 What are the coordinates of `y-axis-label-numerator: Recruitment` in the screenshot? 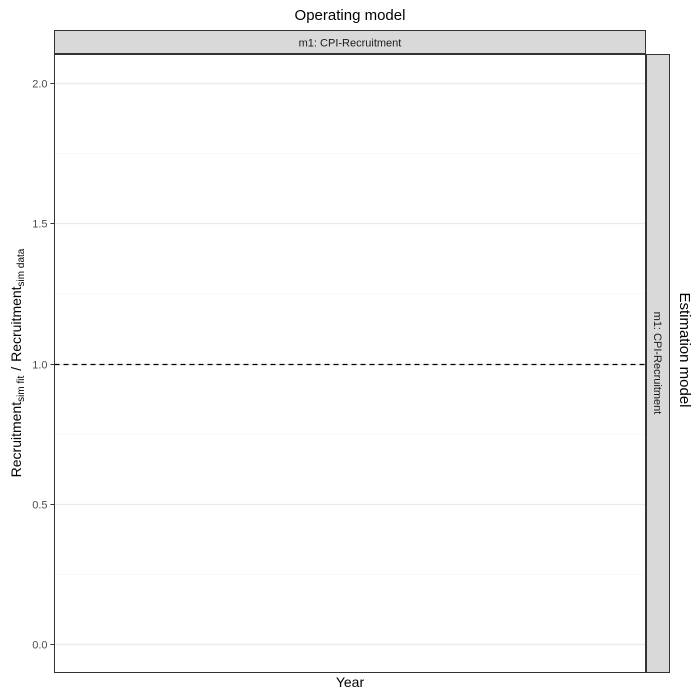 It's located at (16, 440).